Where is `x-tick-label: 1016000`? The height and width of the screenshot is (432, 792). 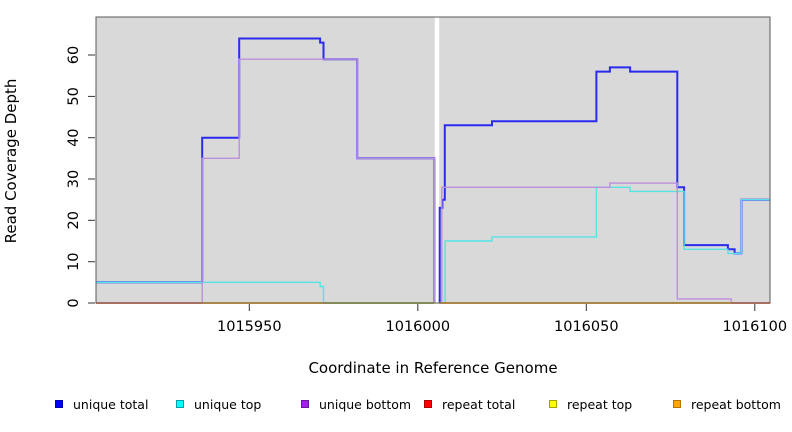
x-tick-label: 1016000 is located at coordinates (418, 327).